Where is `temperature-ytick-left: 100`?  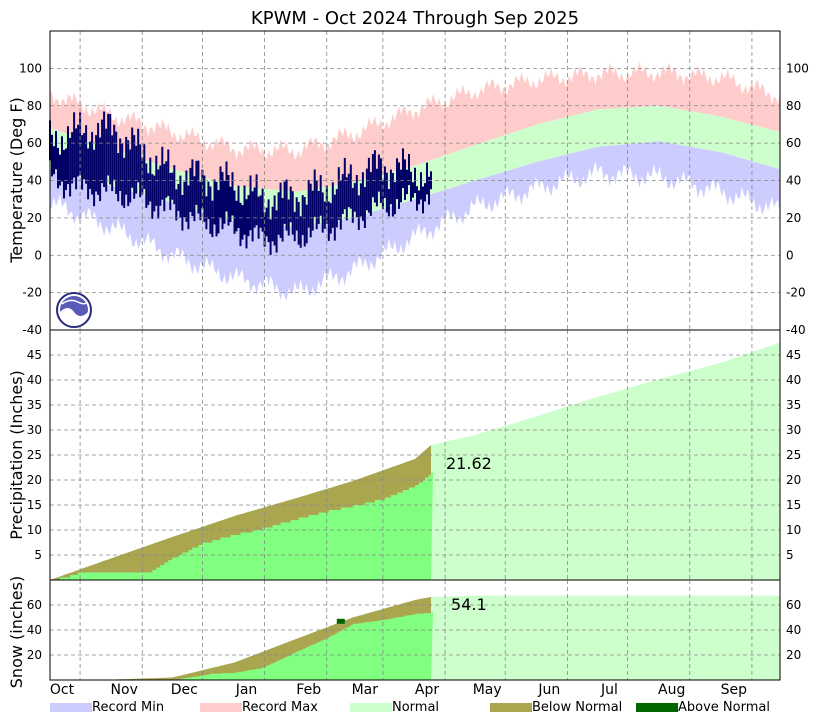
temperature-ytick-left: 100 is located at coordinates (30, 68).